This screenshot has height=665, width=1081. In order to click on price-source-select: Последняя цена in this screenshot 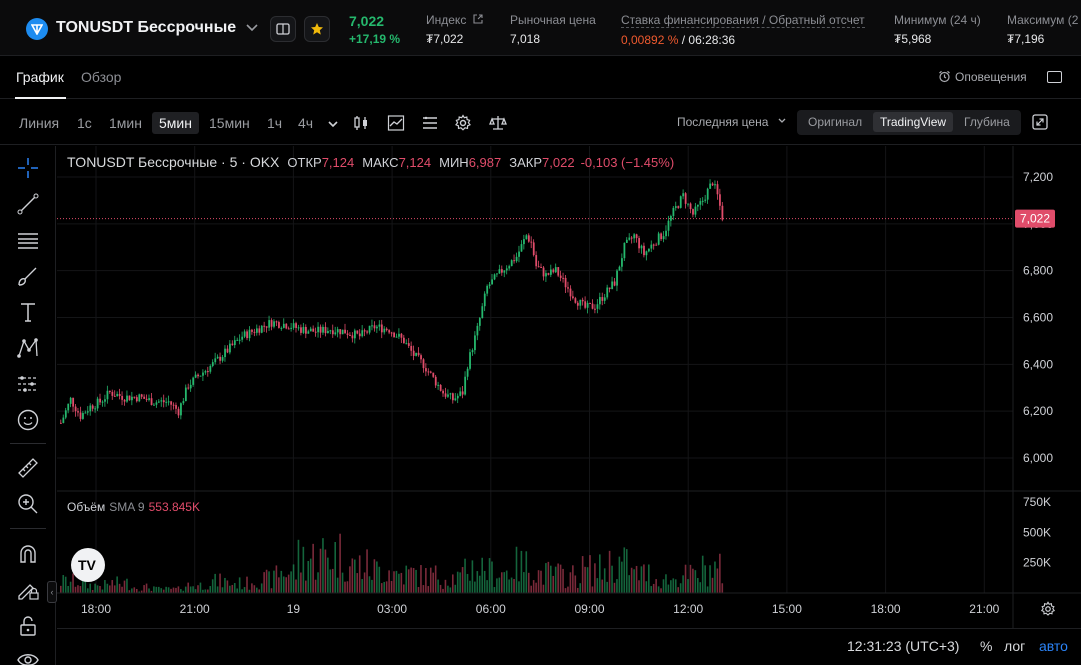, I will do `click(732, 122)`.